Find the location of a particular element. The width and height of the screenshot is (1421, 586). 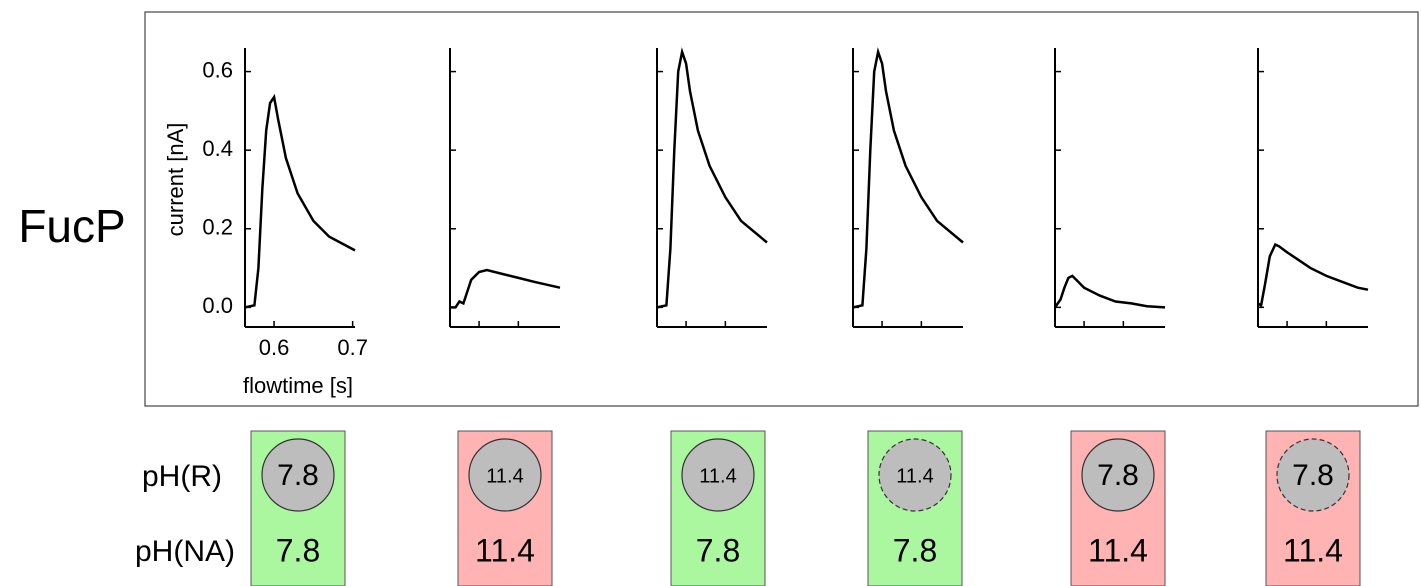

y-tick-label: 0.2 is located at coordinates (217, 227).